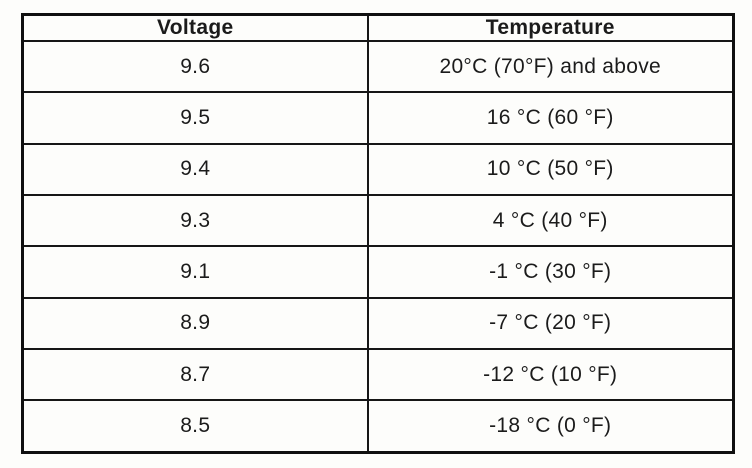  I want to click on table-cell-voltage: 9.4, so click(195, 169).